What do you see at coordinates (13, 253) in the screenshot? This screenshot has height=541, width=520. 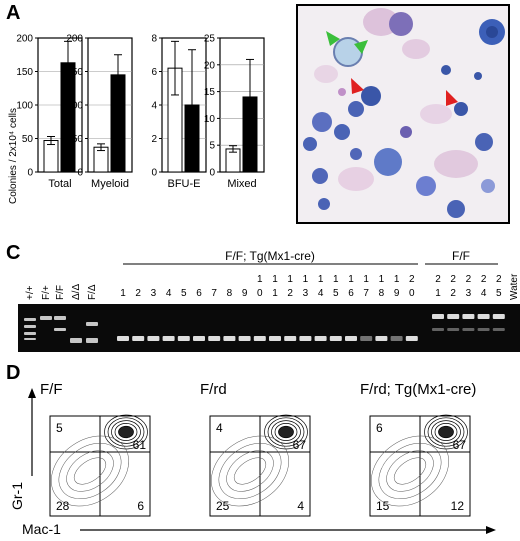 I see `panel-c-label: C` at bounding box center [13, 253].